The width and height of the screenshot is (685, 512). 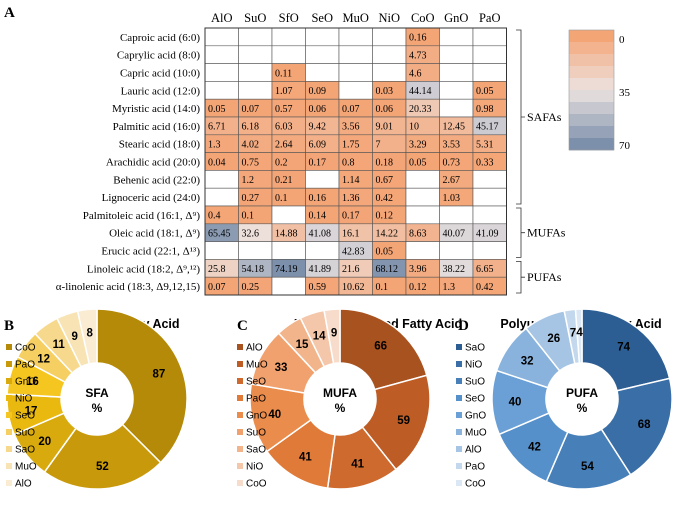 What do you see at coordinates (644, 425) in the screenshot?
I see `slice-value-label: 68` at bounding box center [644, 425].